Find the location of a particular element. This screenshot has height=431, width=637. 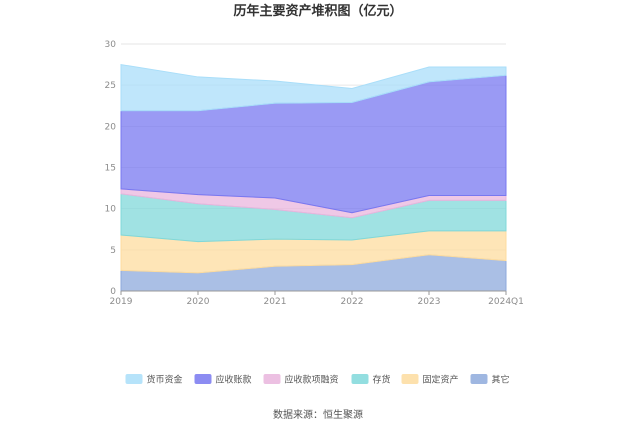

x-tick-label: 2019 is located at coordinates (121, 302).